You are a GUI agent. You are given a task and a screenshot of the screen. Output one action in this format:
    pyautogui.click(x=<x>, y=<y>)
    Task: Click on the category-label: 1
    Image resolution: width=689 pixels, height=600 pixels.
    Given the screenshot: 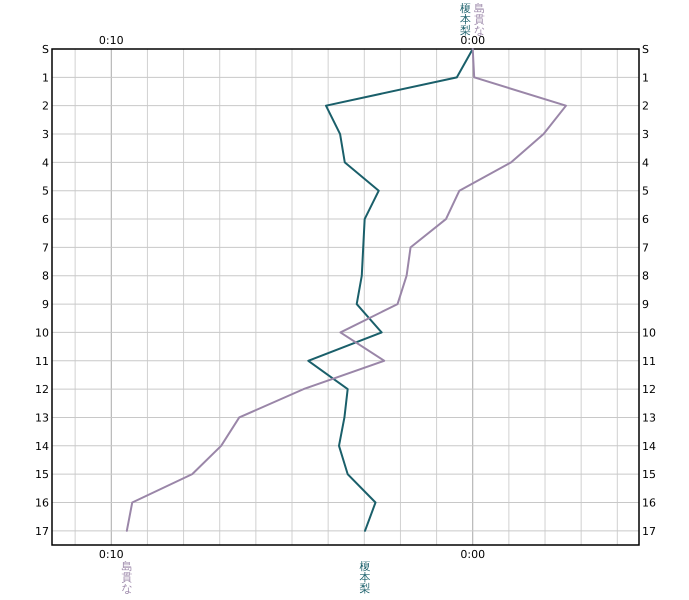 What is the action you would take?
    pyautogui.click(x=645, y=77)
    